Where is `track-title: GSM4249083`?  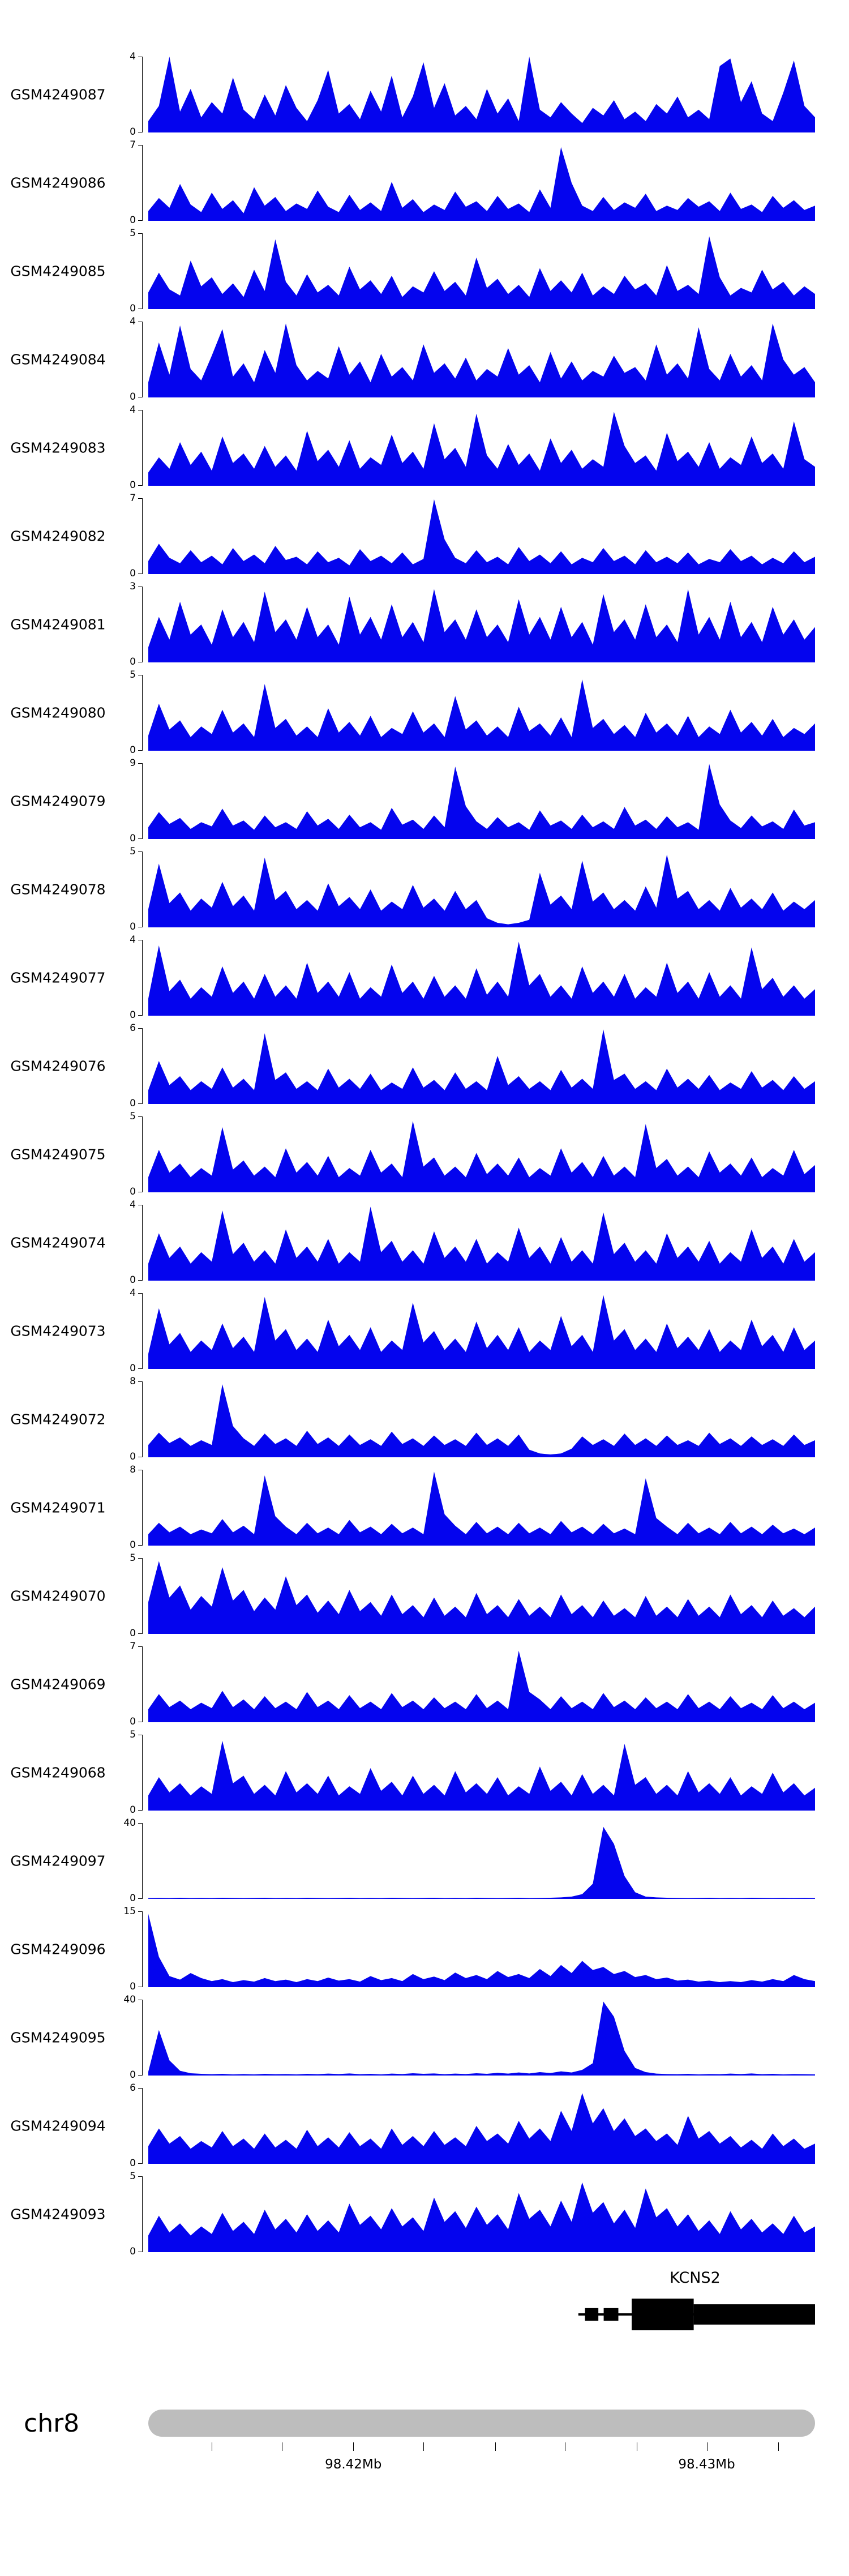
track-title: GSM4249083 is located at coordinates (58, 447).